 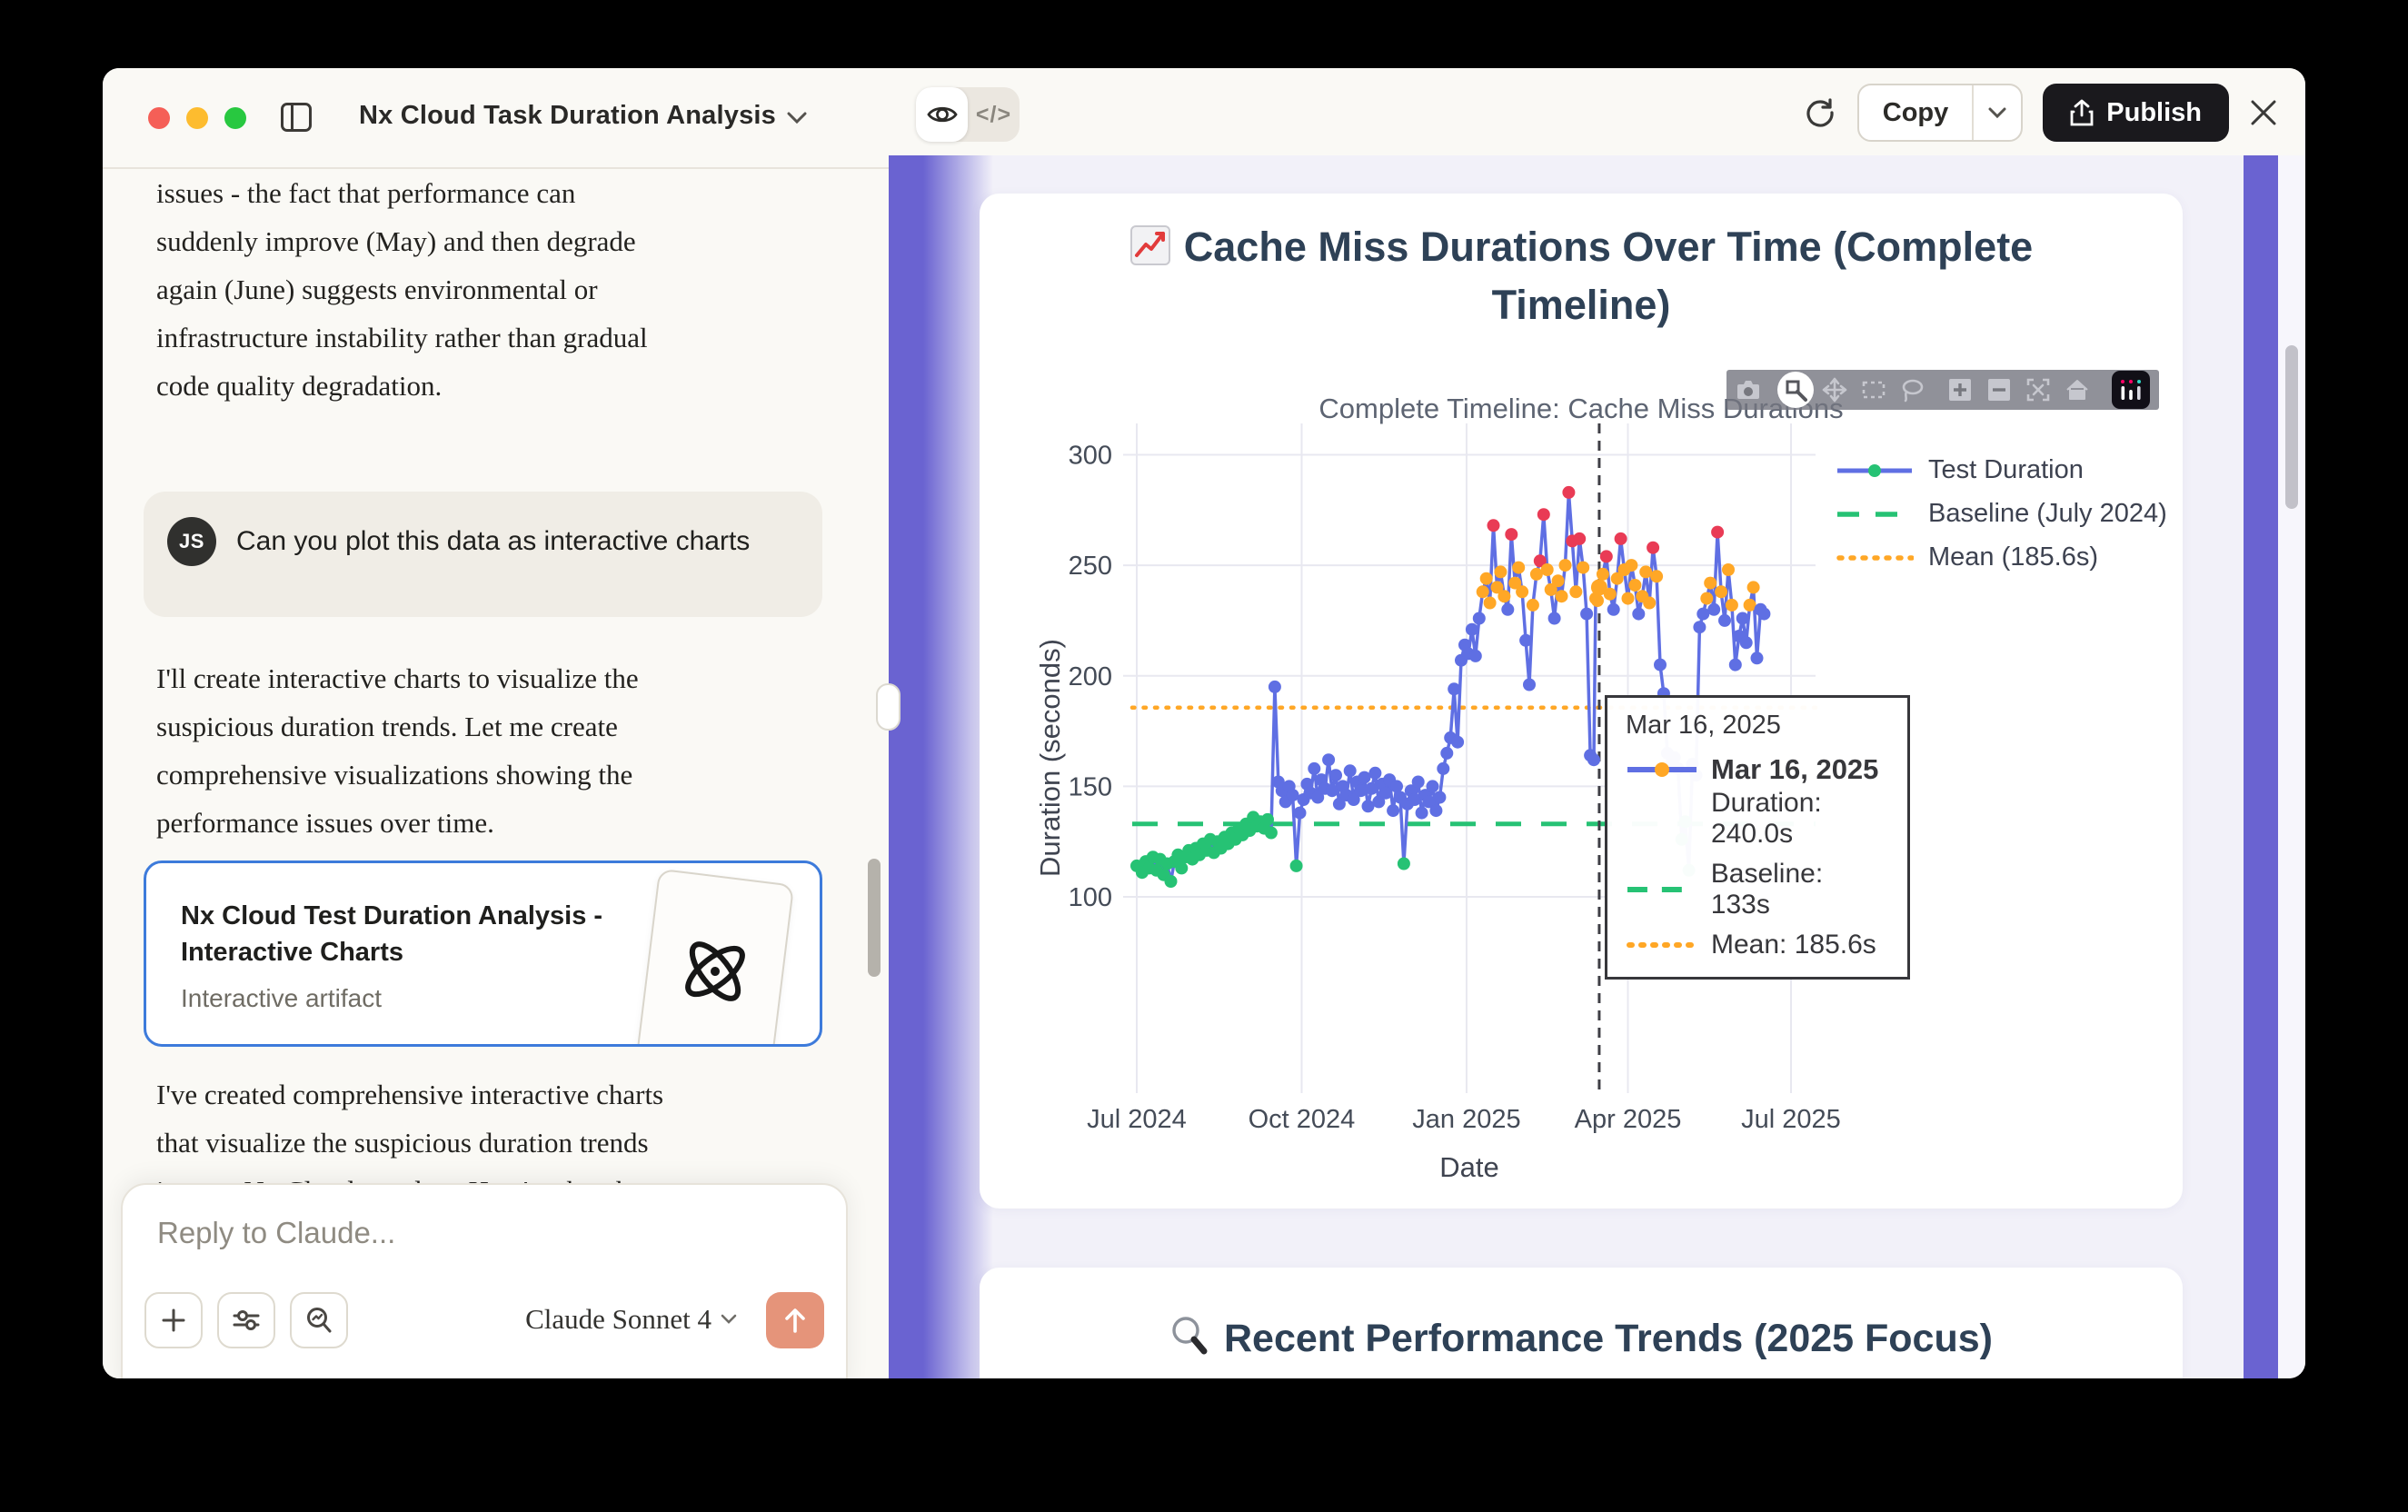 I want to click on chart-title-line2: Timeline), so click(x=1581, y=305).